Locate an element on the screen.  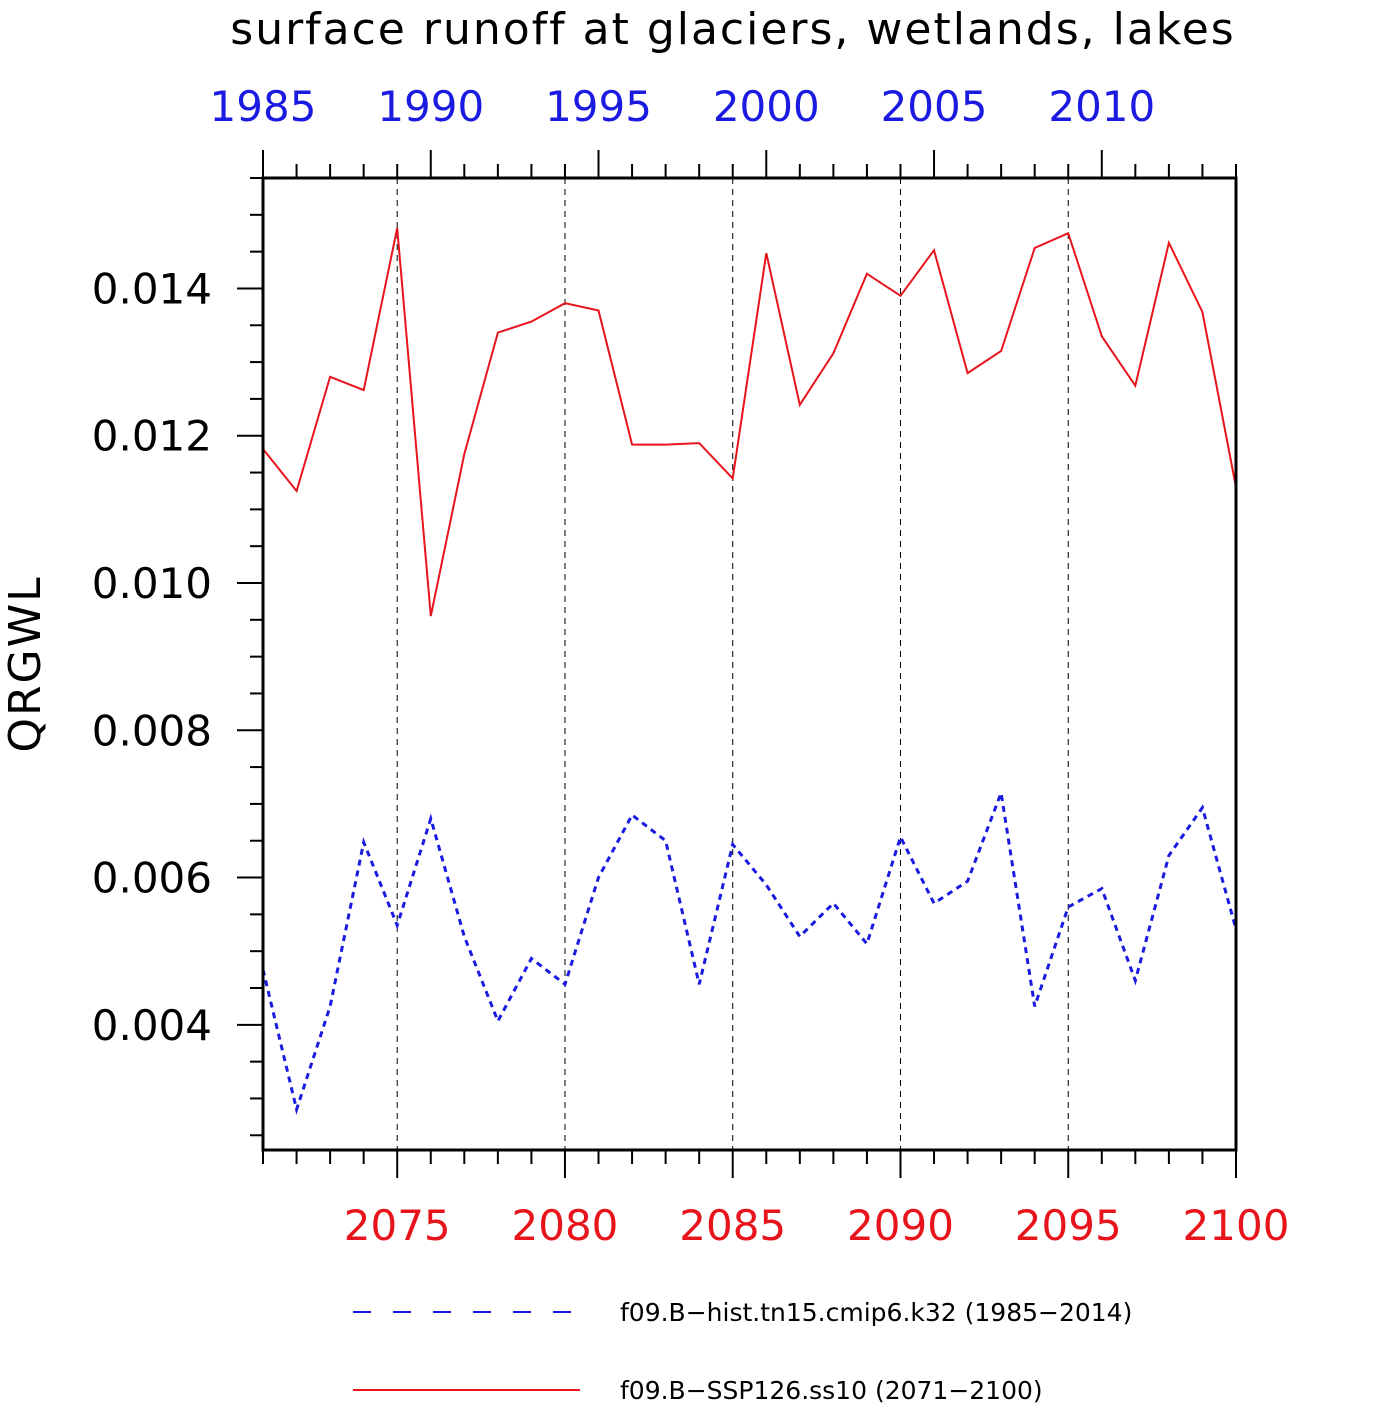
x-top-tick-label: 1985 is located at coordinates (263, 106).